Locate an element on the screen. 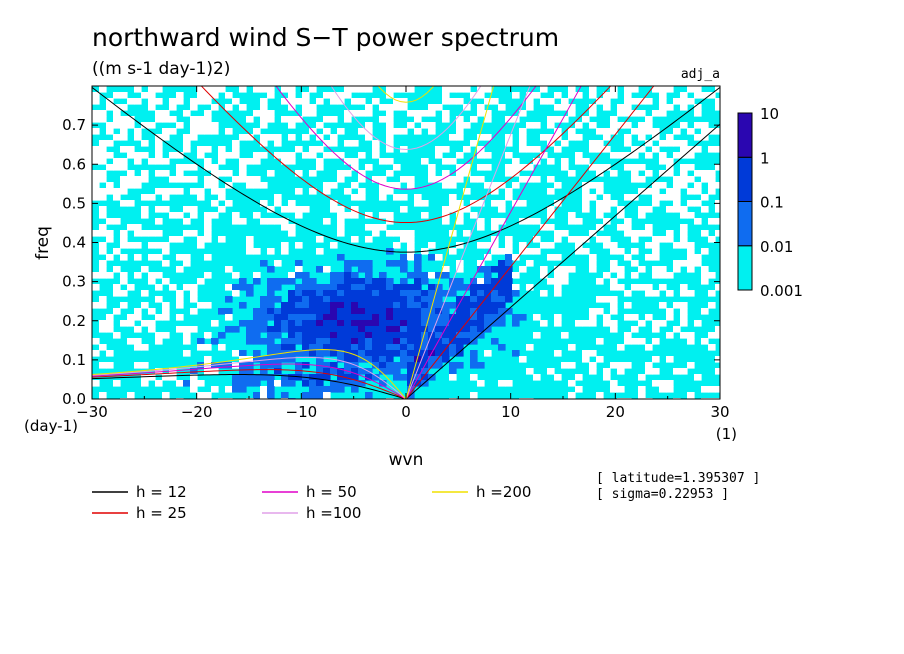 This screenshot has height=654, width=904. y-tick-label: 0.4 is located at coordinates (74, 243).